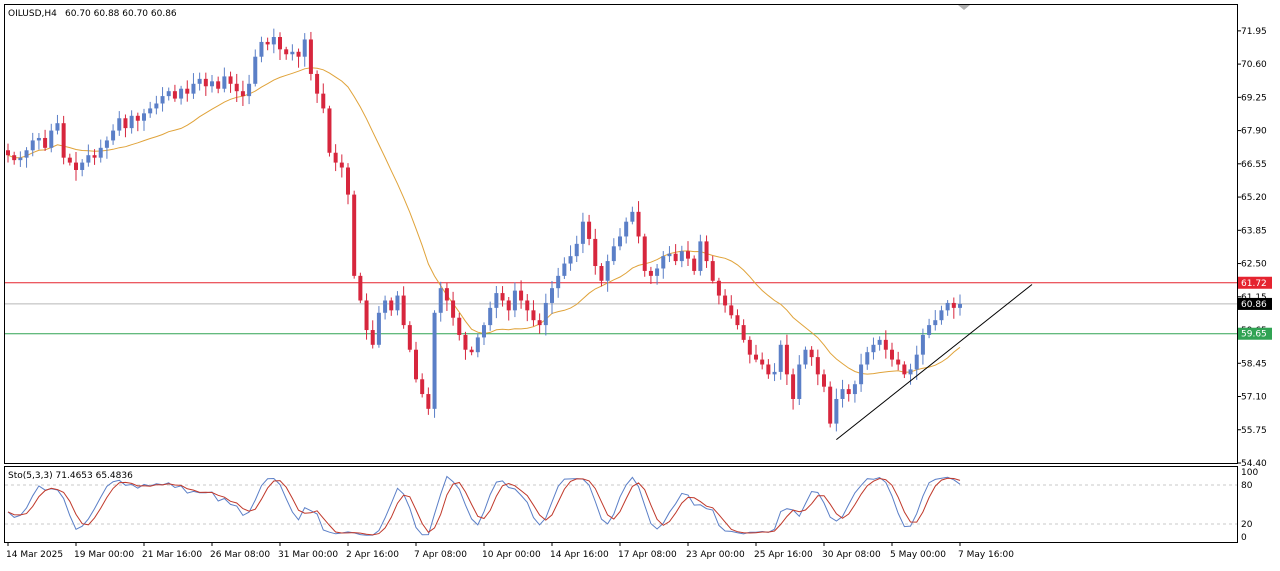 This screenshot has width=1280, height=571. What do you see at coordinates (308, 555) in the screenshot?
I see `x-tick-label: 31 Mar 00:00` at bounding box center [308, 555].